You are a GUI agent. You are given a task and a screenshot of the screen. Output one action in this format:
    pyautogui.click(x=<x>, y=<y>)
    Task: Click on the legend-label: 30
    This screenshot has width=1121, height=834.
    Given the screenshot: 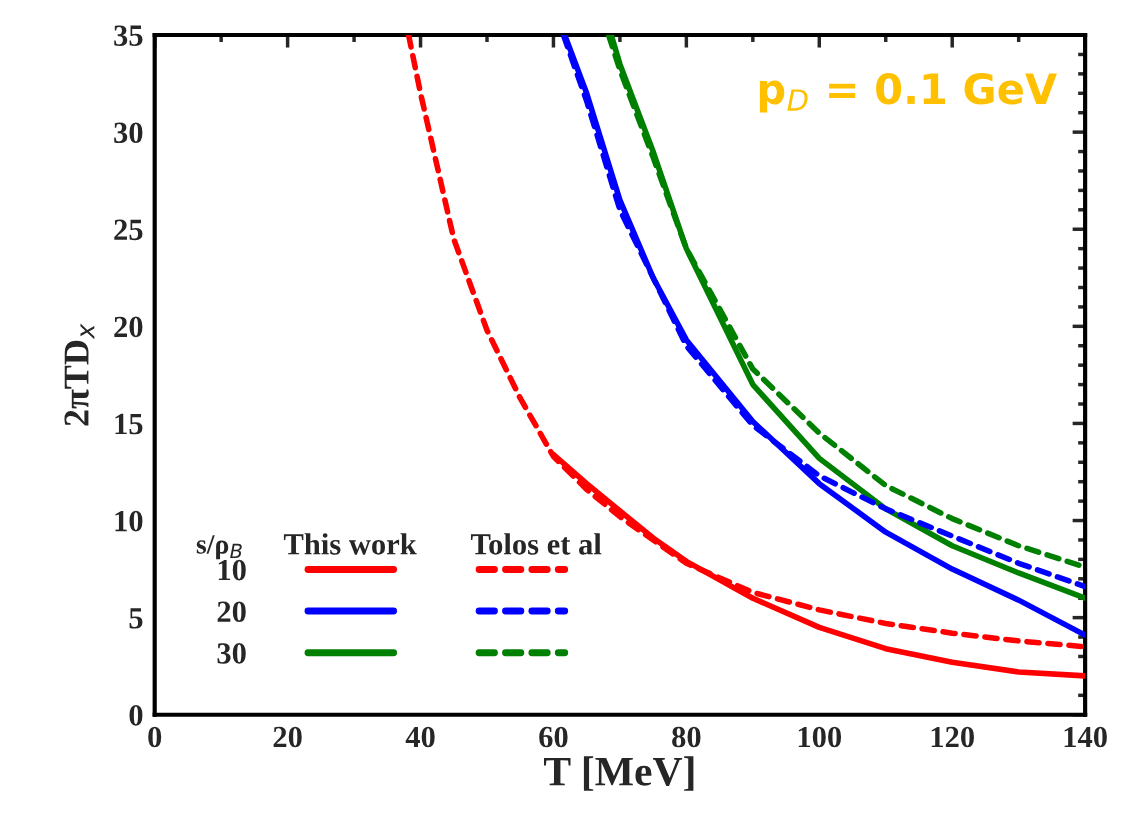 What is the action you would take?
    pyautogui.click(x=231, y=653)
    